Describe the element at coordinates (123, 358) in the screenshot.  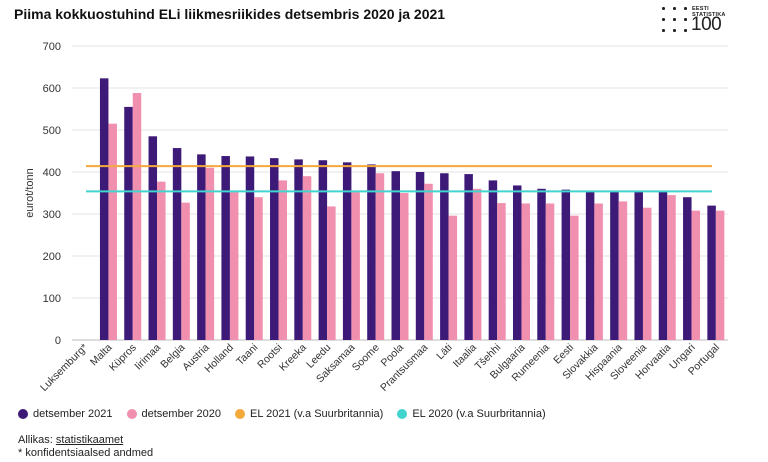
I see `x-tick-label: Küpros` at that location.